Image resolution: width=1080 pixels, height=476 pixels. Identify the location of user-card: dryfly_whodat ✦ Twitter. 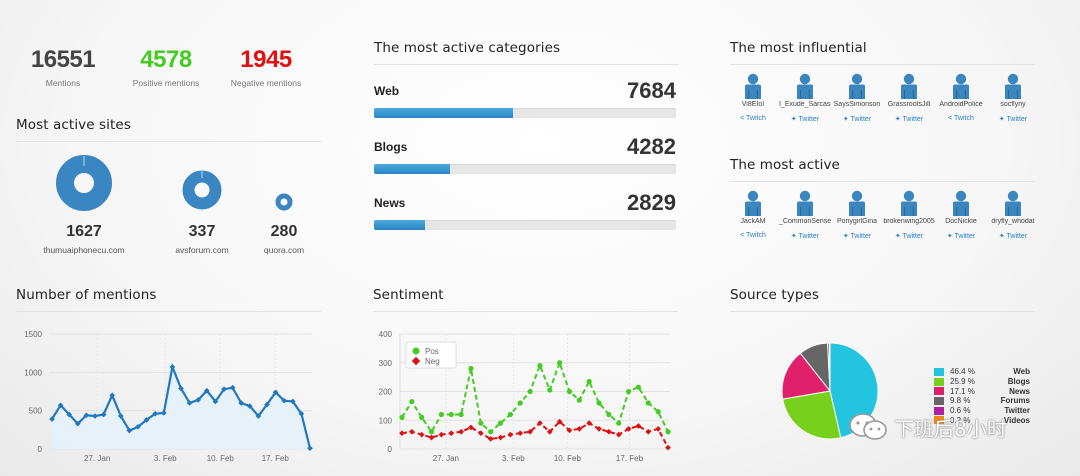
(1013, 215).